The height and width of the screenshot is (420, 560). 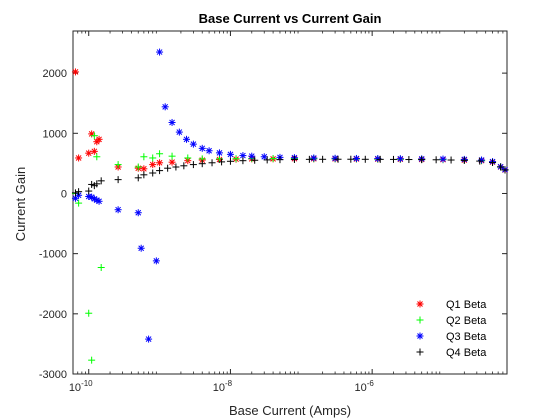 I want to click on legend-entry-label: Q1 Beta, so click(x=466, y=305).